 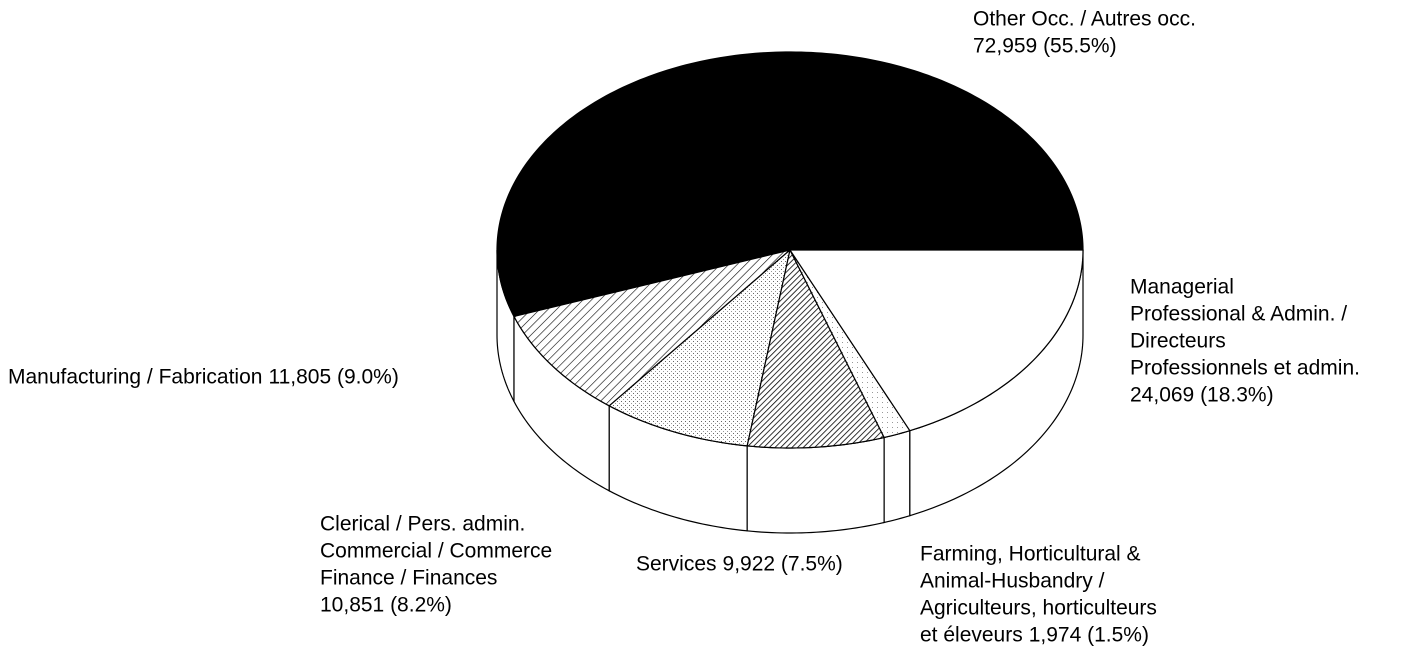 I want to click on slice-label: Finance / Finances, so click(x=408, y=578).